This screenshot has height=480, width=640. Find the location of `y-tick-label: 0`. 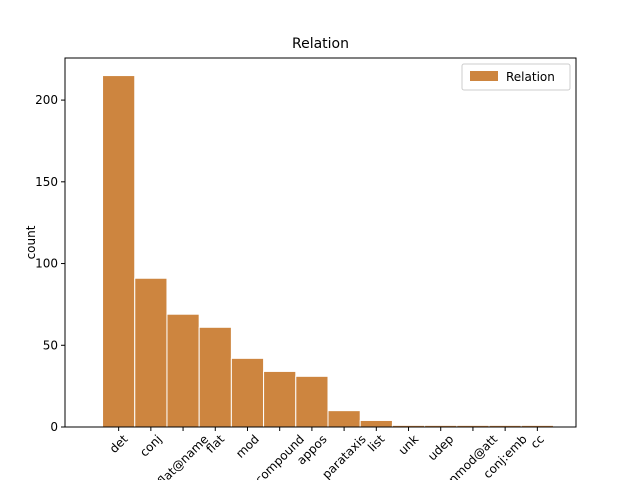

y-tick-label: 0 is located at coordinates (54, 427).